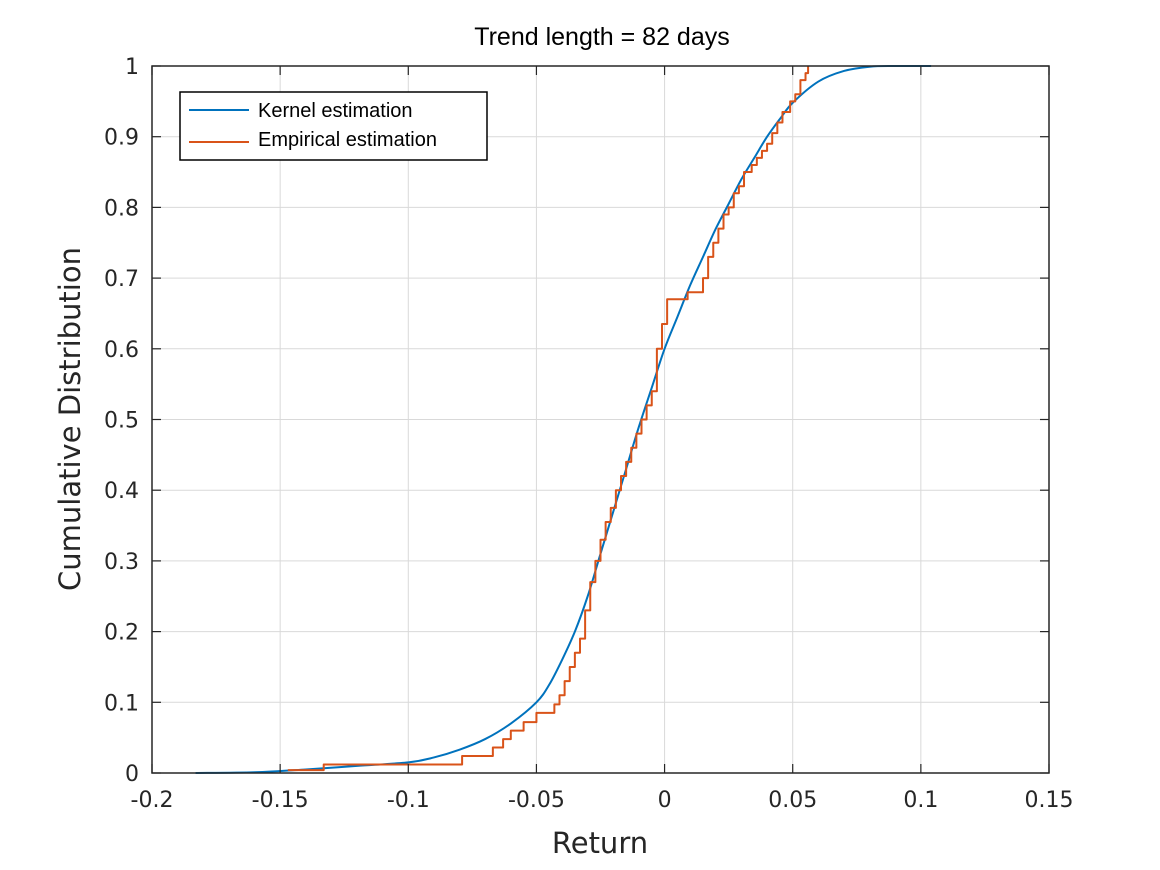 The width and height of the screenshot is (1160, 870). I want to click on legend-box, so click(333, 126).